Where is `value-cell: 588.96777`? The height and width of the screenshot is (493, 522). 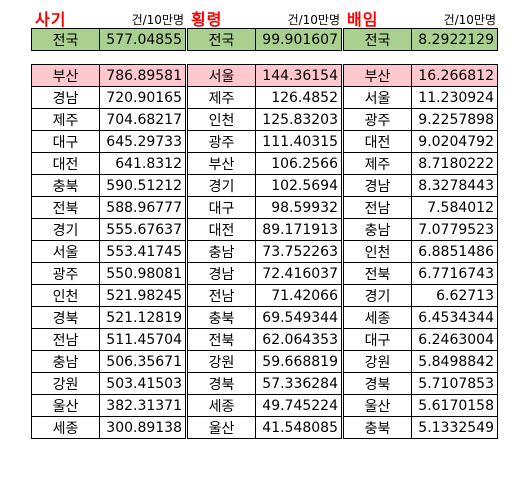
value-cell: 588.96777 is located at coordinates (142, 207).